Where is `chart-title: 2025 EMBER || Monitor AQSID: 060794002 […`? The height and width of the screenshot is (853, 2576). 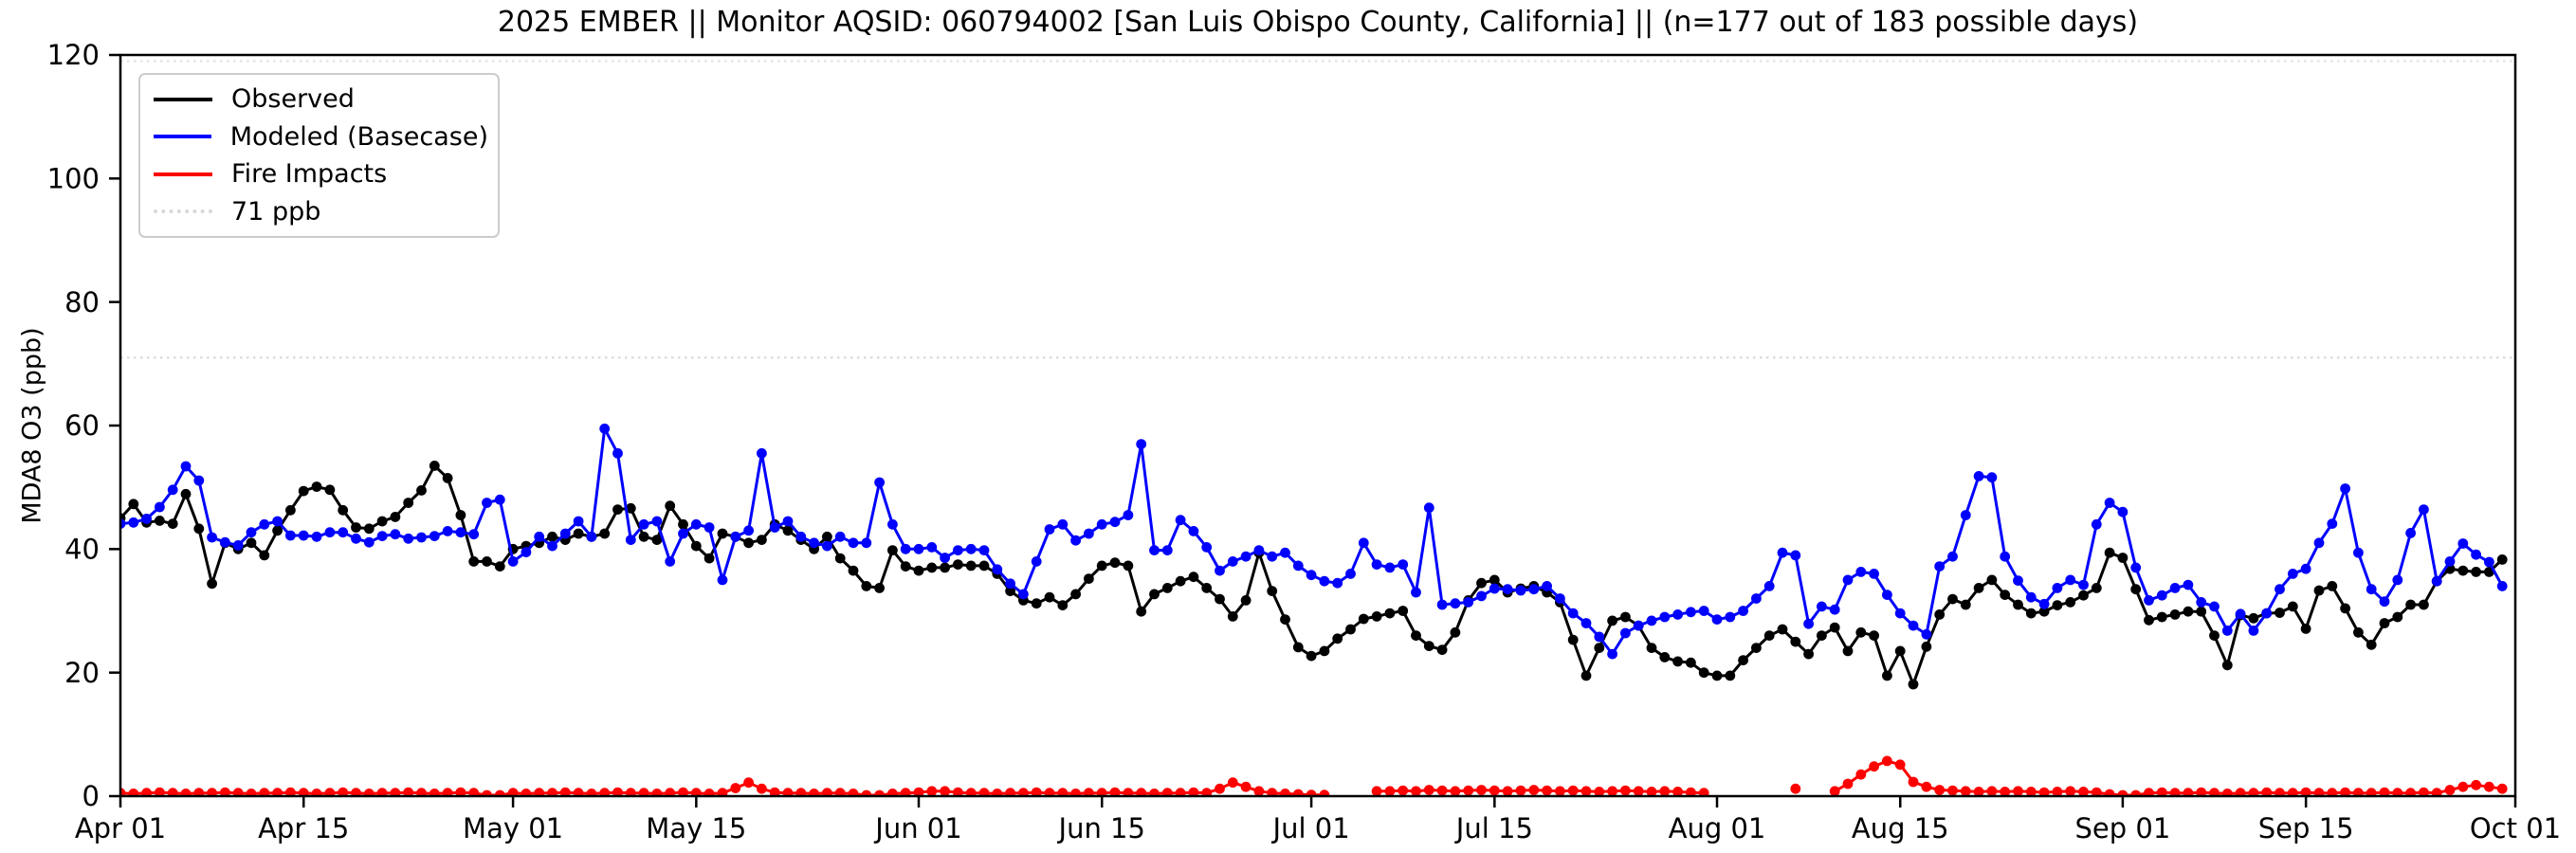
chart-title: 2025 EMBER || Monitor AQSID: 060794002 [… is located at coordinates (1318, 22).